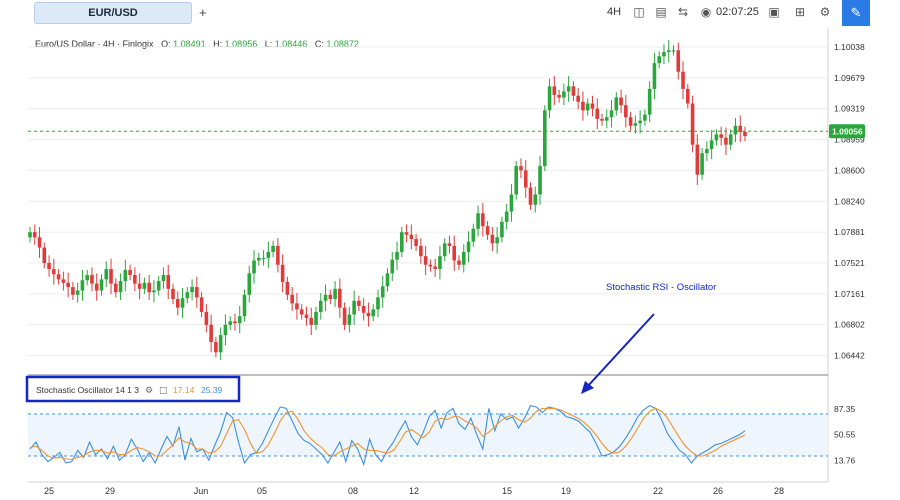  What do you see at coordinates (718, 491) in the screenshot?
I see `time-tick-label: 26` at bounding box center [718, 491].